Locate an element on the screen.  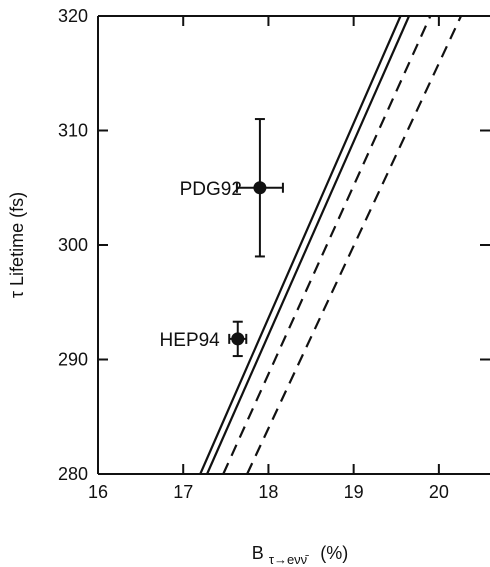
y-tick-label: 280 is located at coordinates (73, 474).